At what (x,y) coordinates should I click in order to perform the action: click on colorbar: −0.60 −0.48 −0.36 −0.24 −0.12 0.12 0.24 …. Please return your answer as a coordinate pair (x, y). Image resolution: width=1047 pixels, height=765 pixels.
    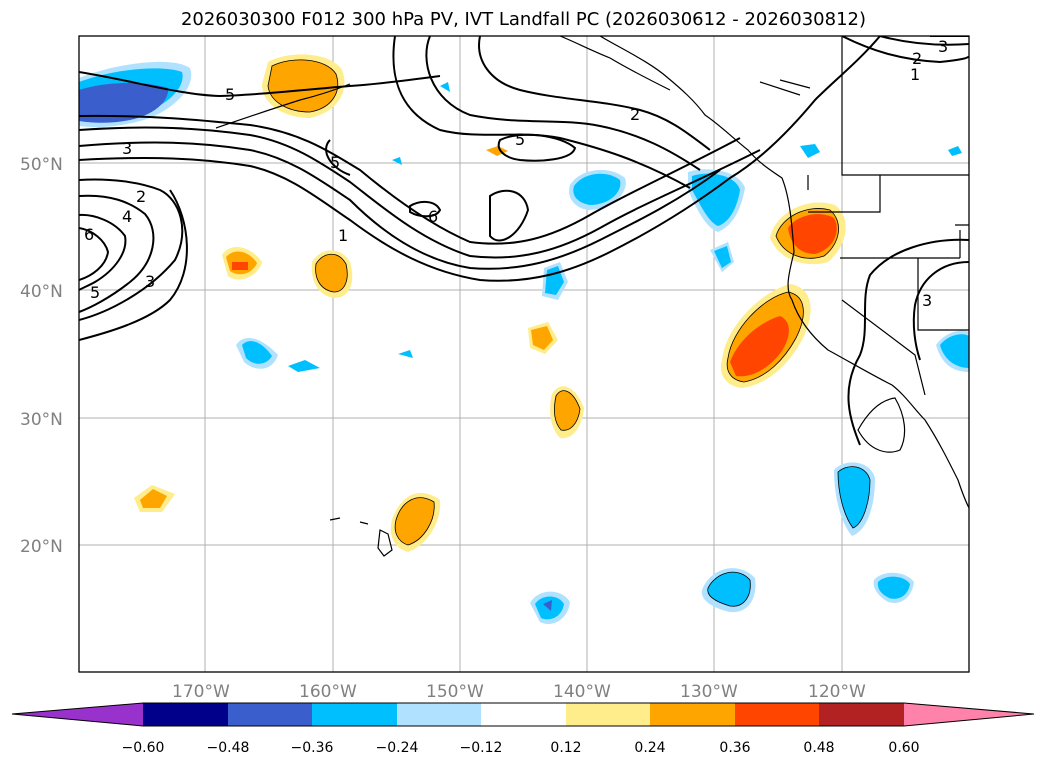
    Looking at the image, I should click on (523, 729).